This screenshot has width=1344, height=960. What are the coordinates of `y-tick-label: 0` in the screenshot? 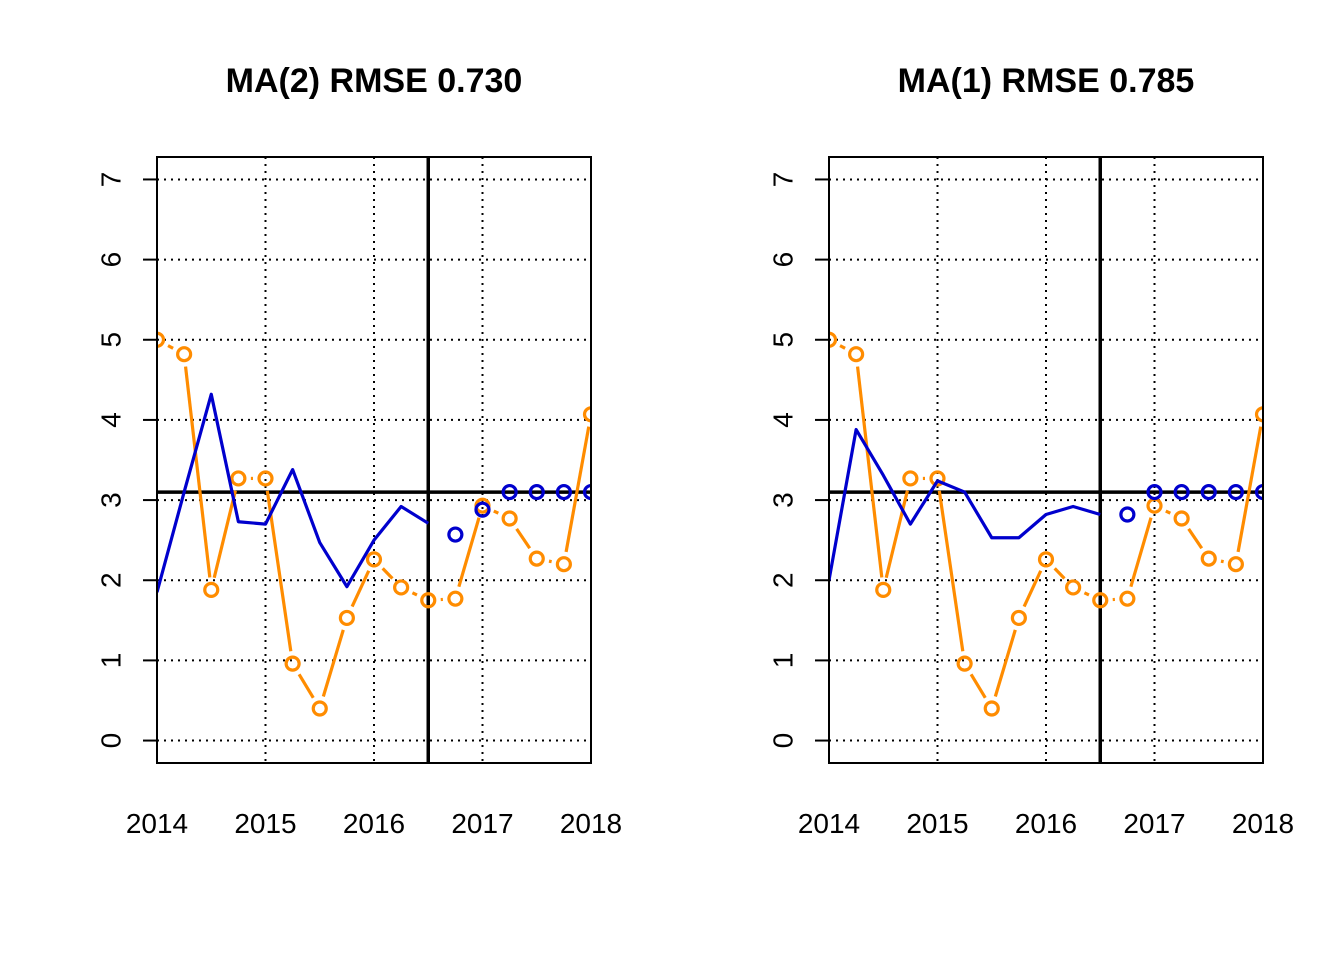 It's located at (111, 741).